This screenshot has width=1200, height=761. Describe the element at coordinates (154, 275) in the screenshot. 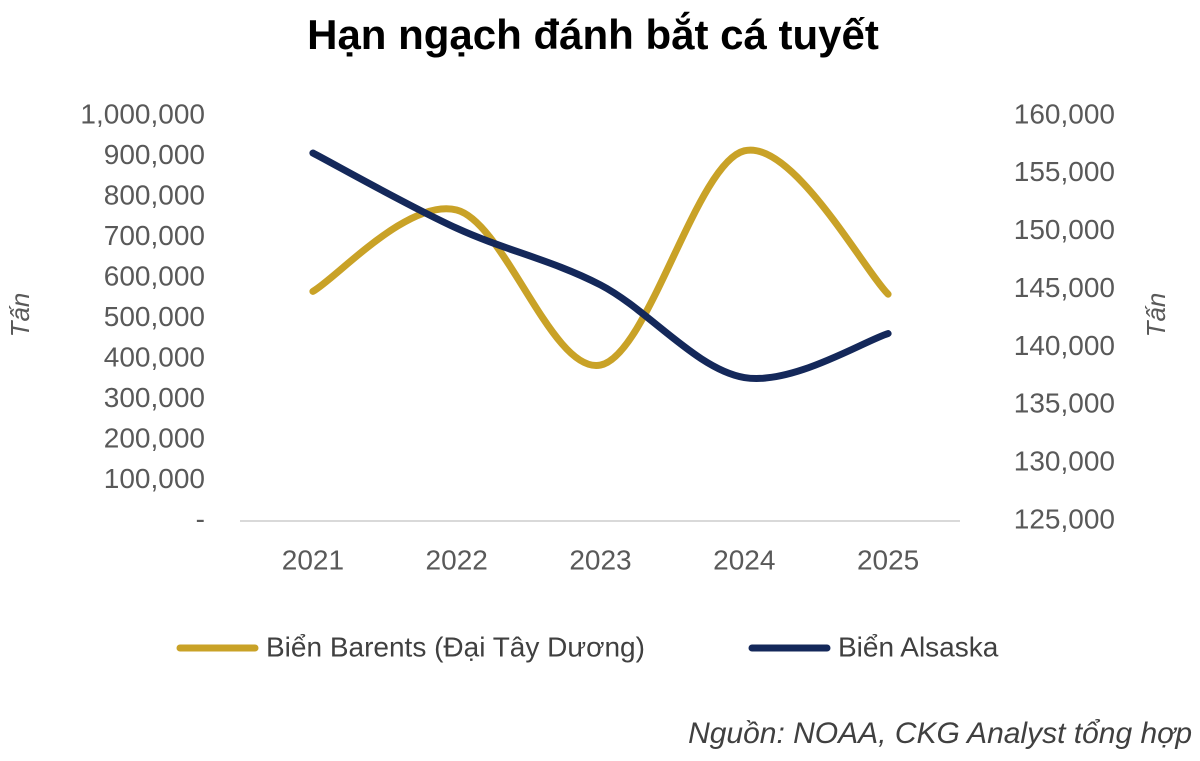

I see `y-tick-label: 600,000` at that location.